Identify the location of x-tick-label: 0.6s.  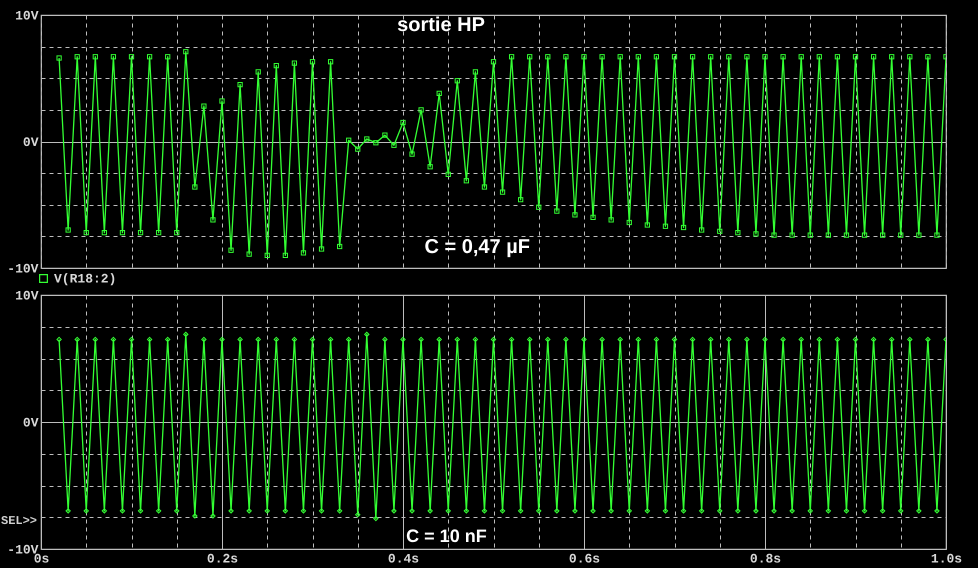
(584, 559).